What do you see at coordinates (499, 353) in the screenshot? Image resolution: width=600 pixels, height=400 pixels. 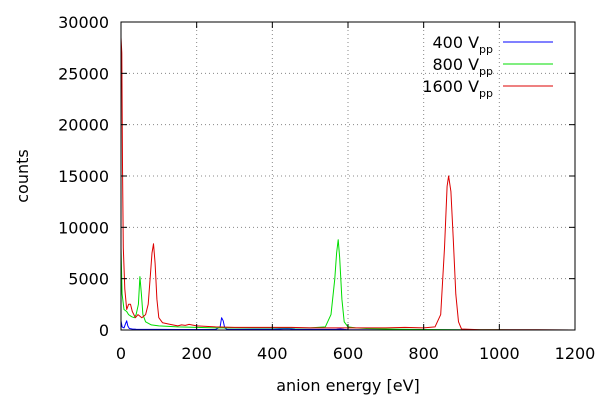 I see `x-tick-label: 1000` at bounding box center [499, 353].